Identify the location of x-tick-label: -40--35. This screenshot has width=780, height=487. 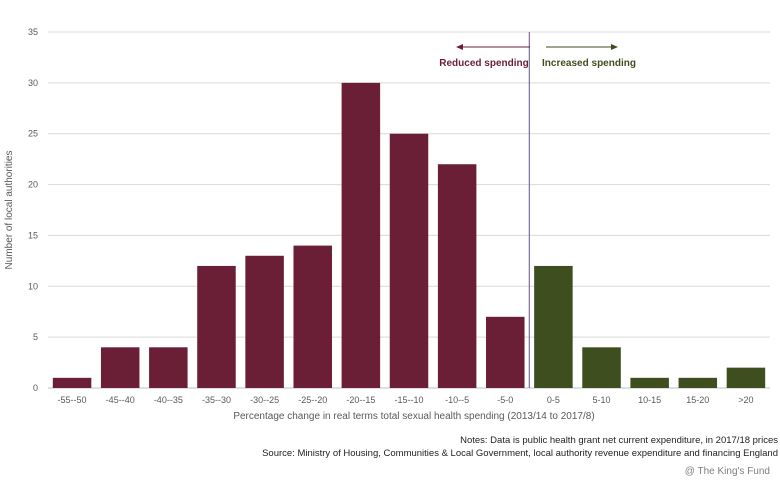
(168, 400).